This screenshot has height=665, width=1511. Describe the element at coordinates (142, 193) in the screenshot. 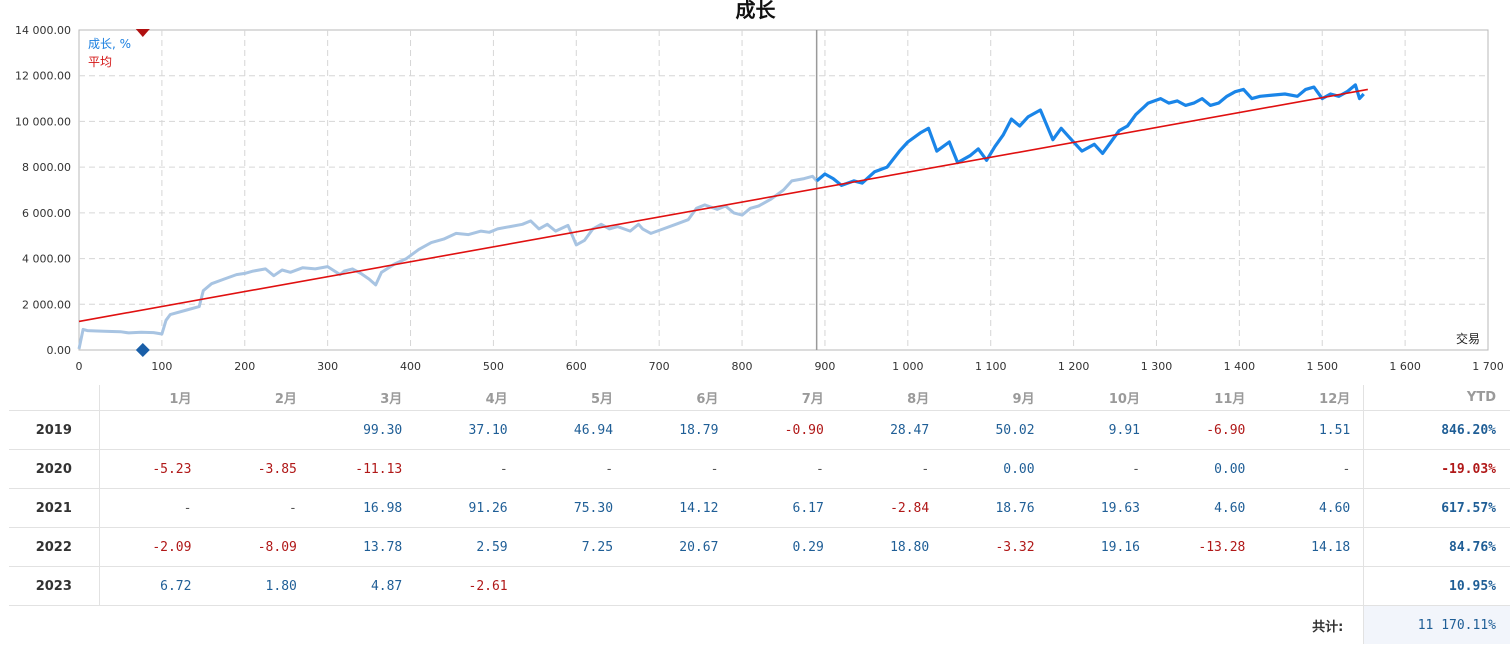

I see `chart-markers` at that location.